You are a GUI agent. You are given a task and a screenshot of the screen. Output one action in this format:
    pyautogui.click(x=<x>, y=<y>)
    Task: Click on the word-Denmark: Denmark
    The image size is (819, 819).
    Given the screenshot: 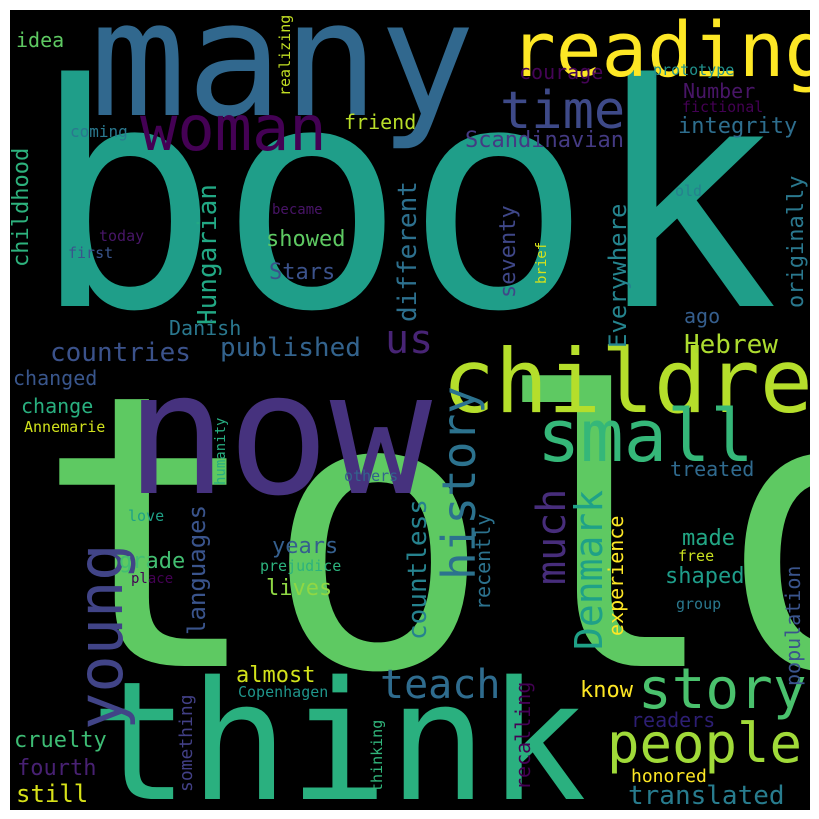 What is the action you would take?
    pyautogui.click(x=589, y=569)
    